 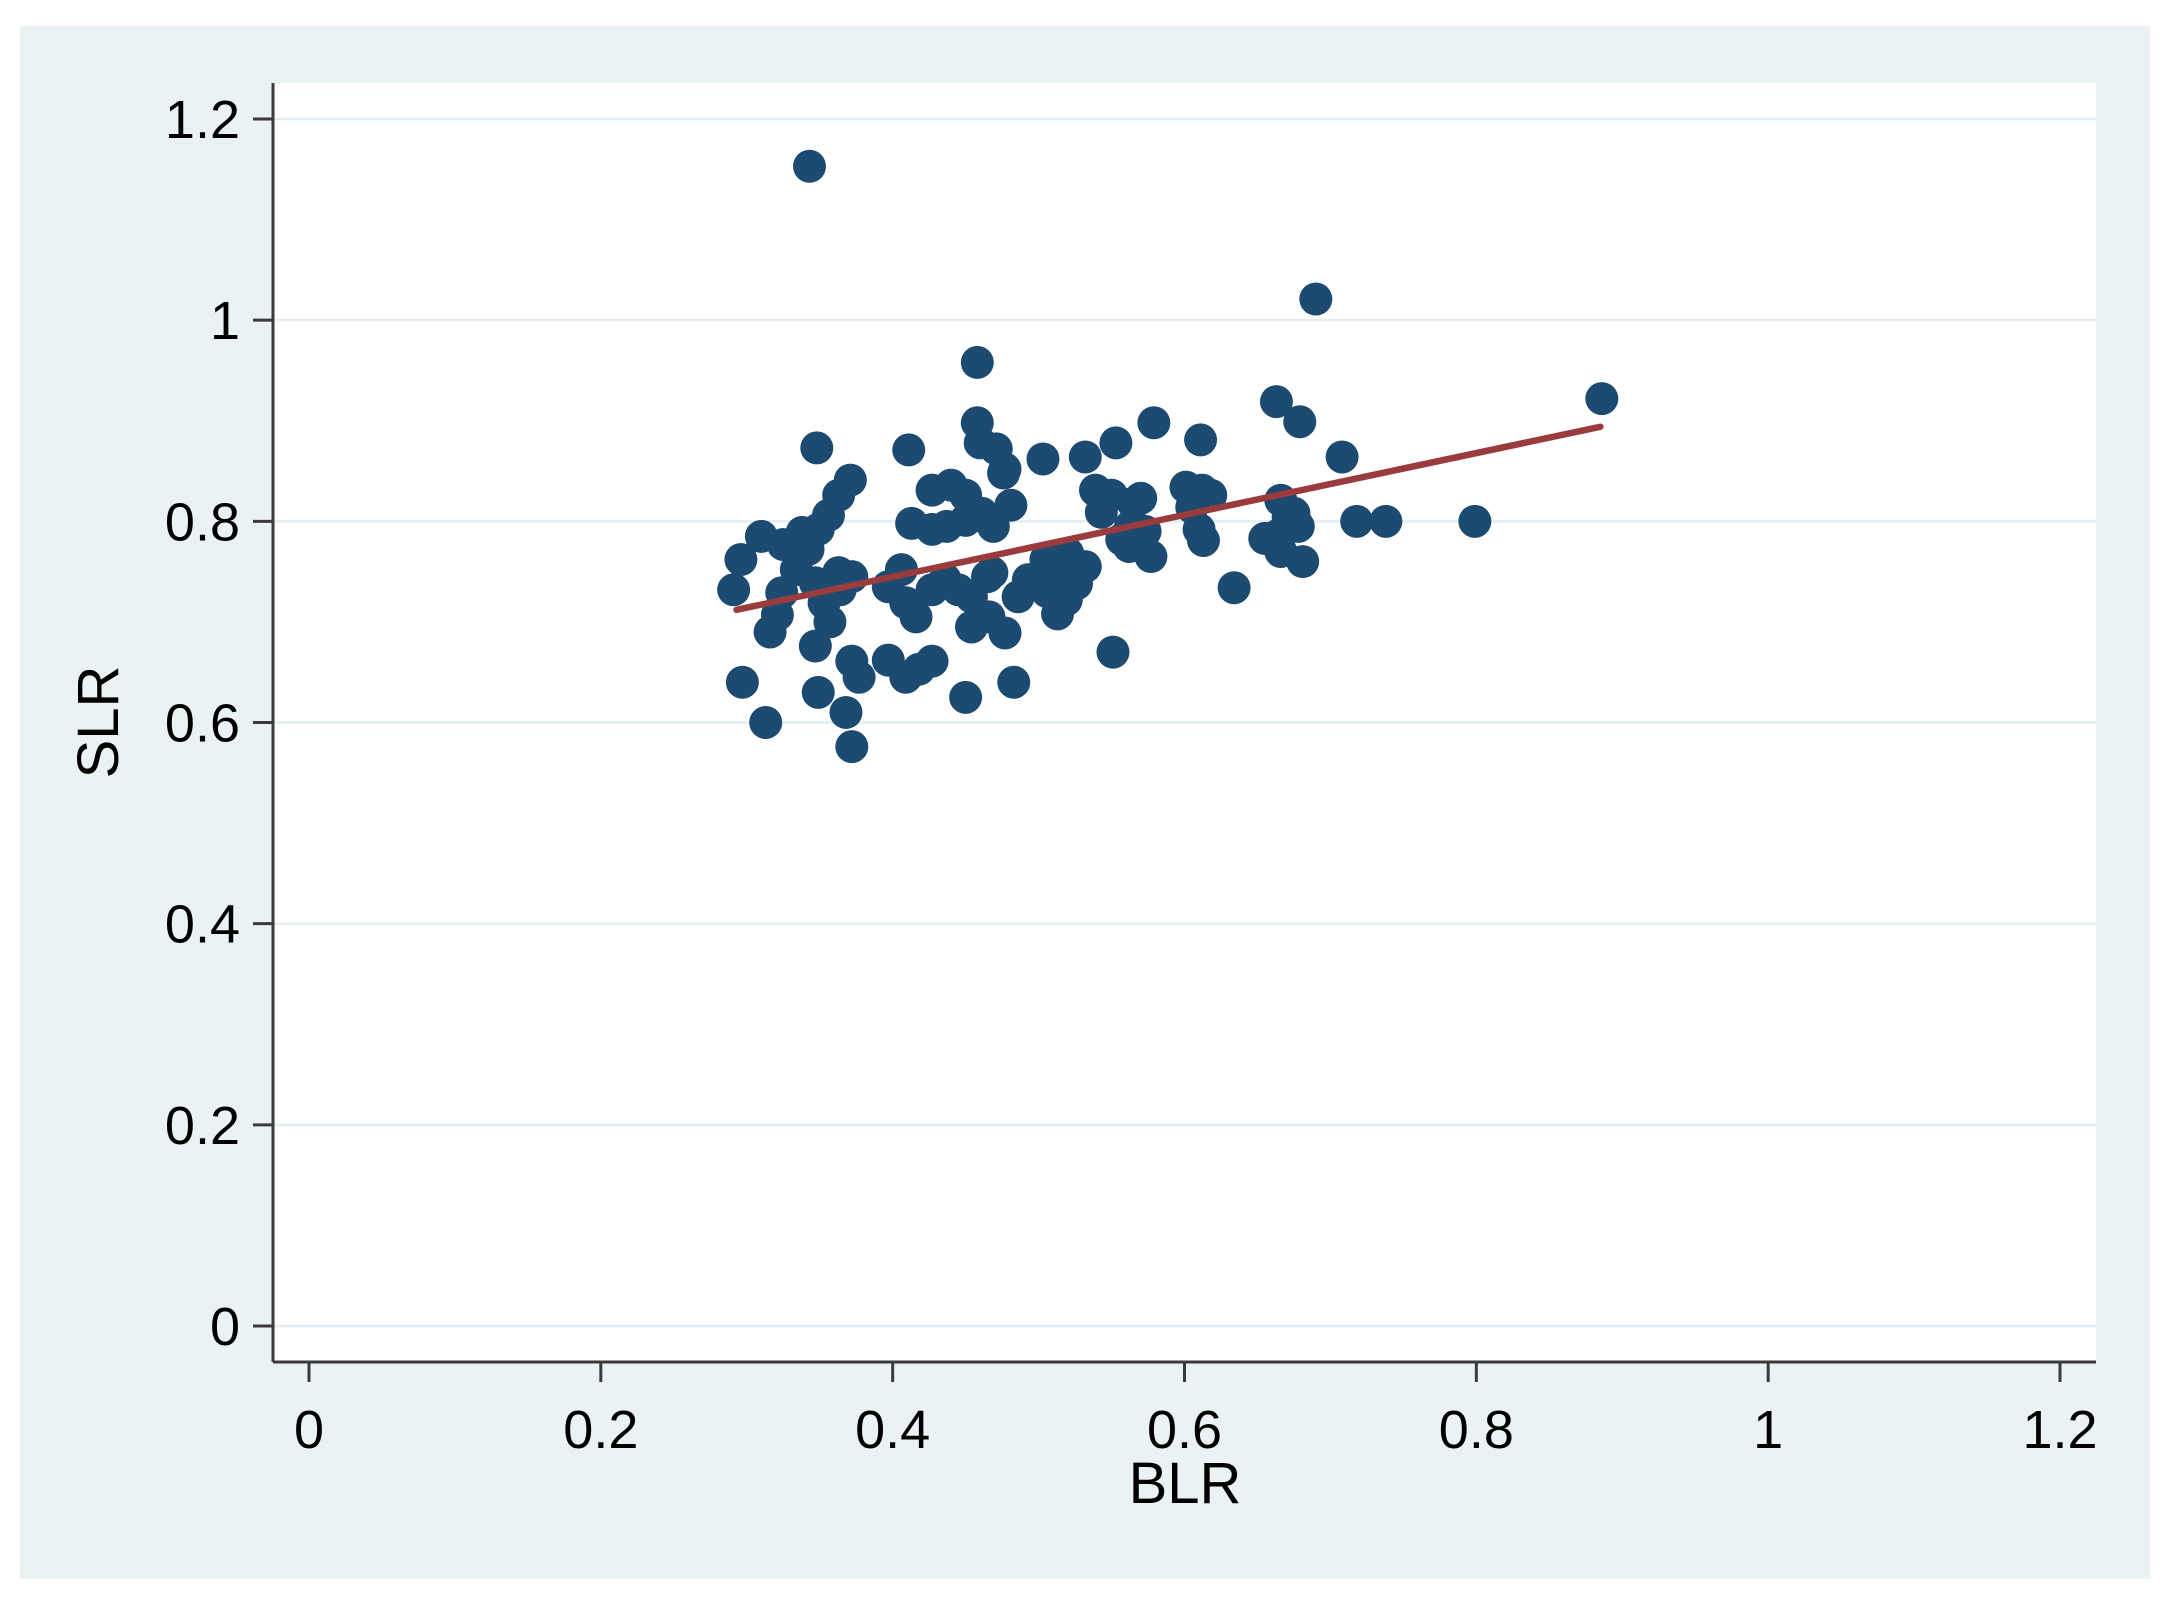 What do you see at coordinates (1476, 1430) in the screenshot?
I see `x-tick-label: 0.8` at bounding box center [1476, 1430].